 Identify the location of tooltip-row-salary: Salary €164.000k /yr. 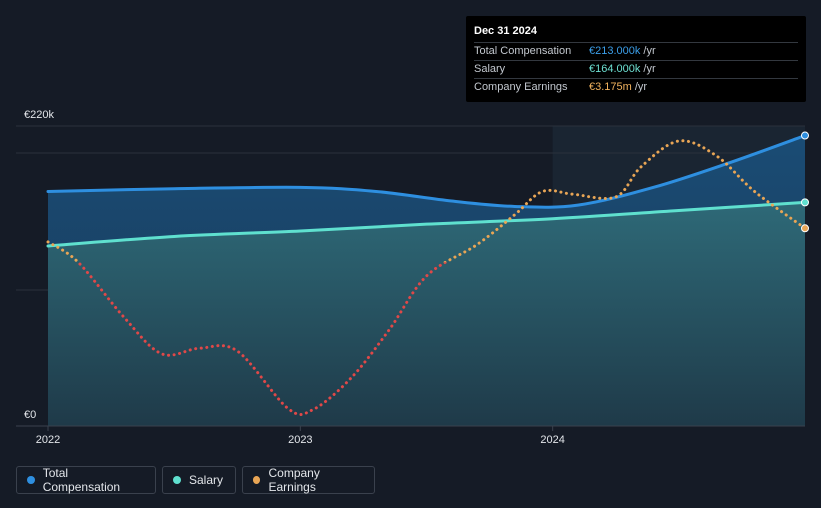
(636, 70).